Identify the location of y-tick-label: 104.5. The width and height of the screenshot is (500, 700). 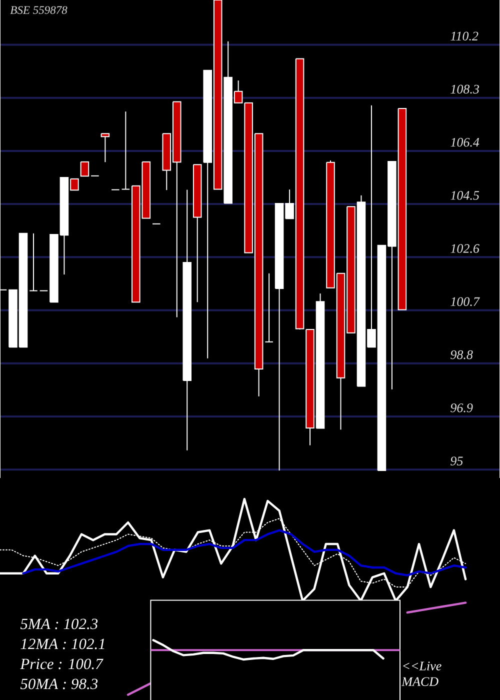
(465, 195).